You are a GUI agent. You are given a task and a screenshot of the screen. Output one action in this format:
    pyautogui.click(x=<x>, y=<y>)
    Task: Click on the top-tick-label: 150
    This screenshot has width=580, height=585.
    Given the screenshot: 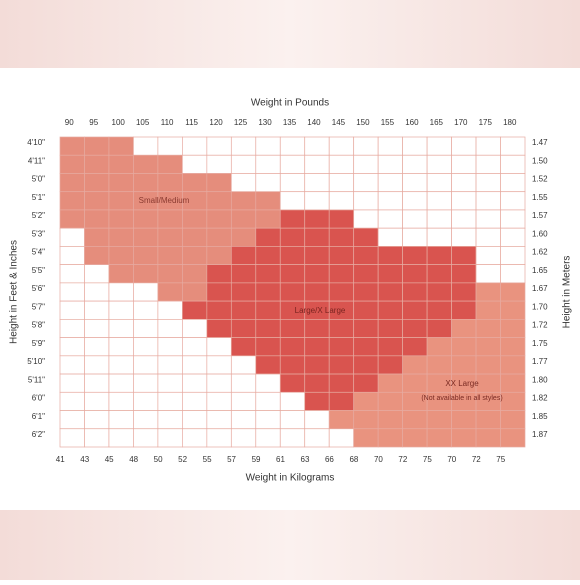 What is the action you would take?
    pyautogui.click(x=363, y=122)
    